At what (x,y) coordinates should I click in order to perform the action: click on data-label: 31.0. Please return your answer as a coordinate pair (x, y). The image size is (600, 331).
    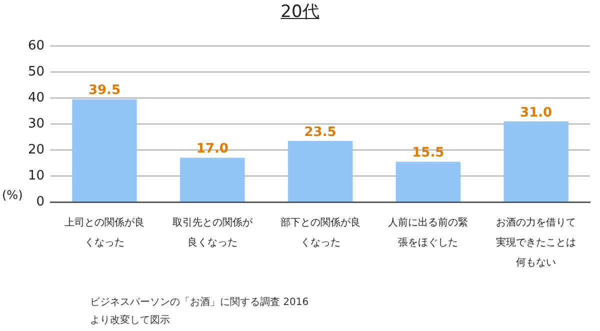
    Looking at the image, I should click on (536, 112).